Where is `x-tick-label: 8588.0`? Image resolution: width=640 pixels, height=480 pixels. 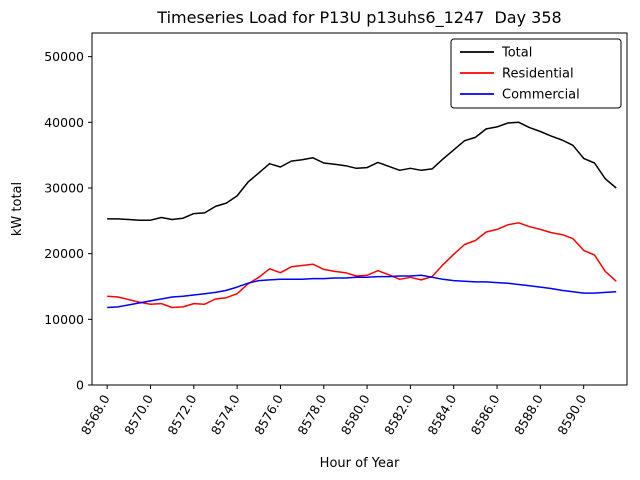
x-tick-label: 8588.0 is located at coordinates (528, 414).